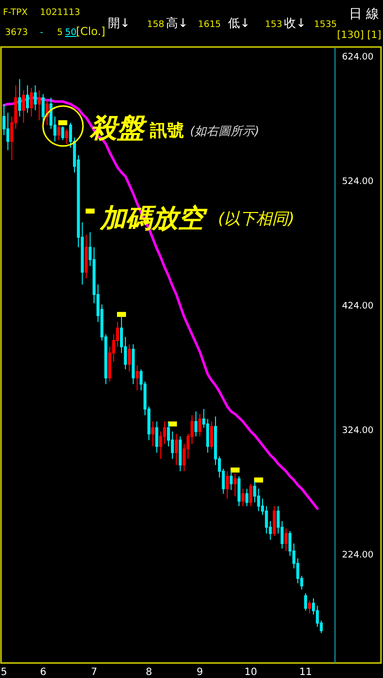  I want to click on annotation: 訊號, so click(166, 131).